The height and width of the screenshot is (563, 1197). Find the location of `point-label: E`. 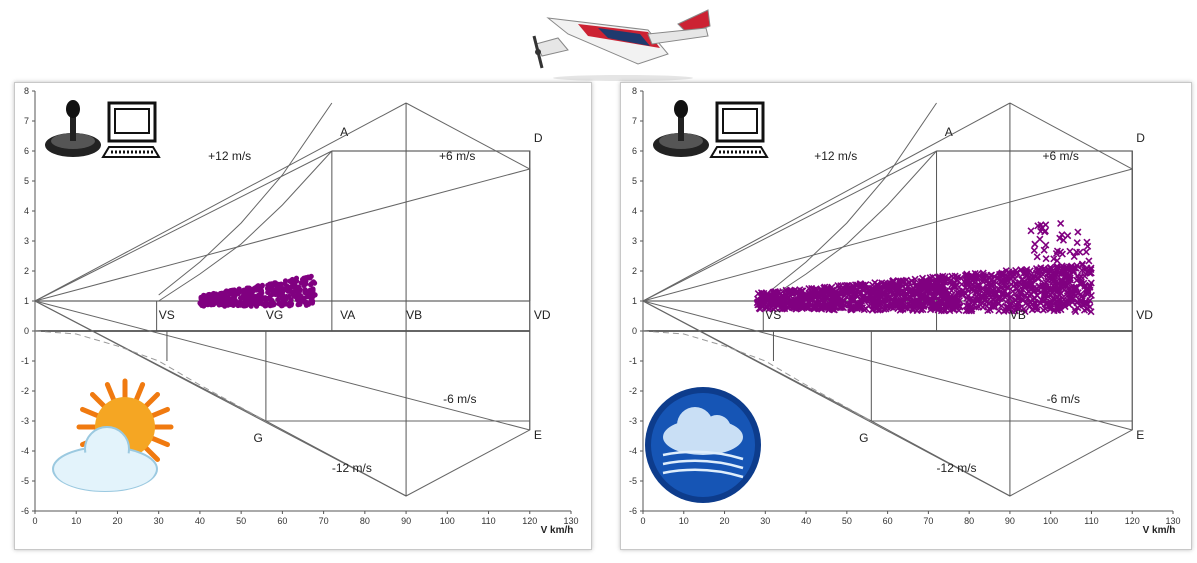

point-label: E is located at coordinates (1140, 435).